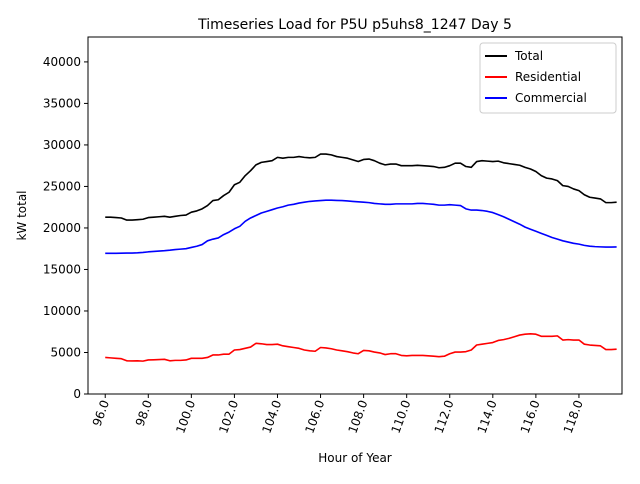 This screenshot has height=484, width=640. Describe the element at coordinates (271, 416) in the screenshot. I see `x-tick-label: 104.0` at that location.